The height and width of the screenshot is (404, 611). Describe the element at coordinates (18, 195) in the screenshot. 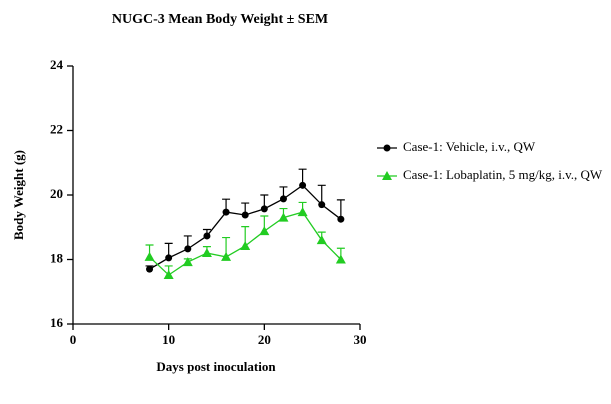

I see `y-axis-label: Body Weight (g)` at that location.